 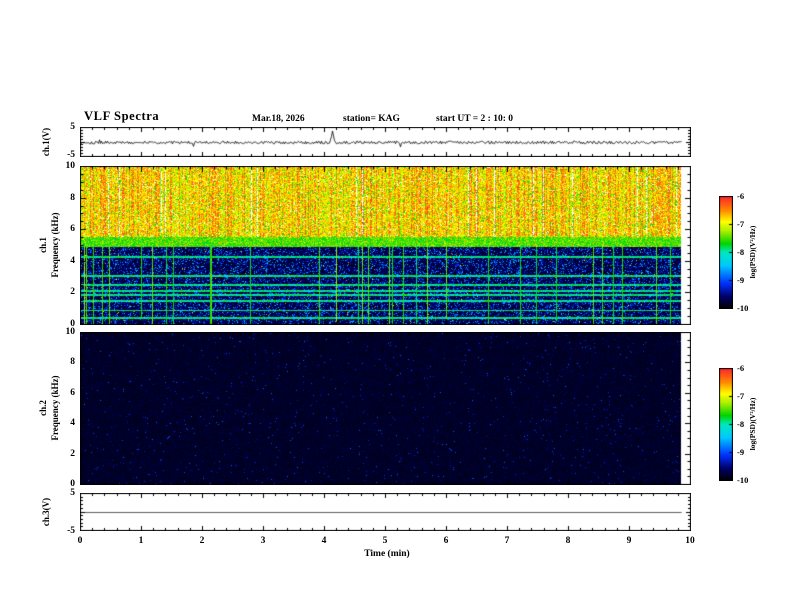 What do you see at coordinates (278, 119) in the screenshot?
I see `date-label: Mar.18, 2026` at bounding box center [278, 119].